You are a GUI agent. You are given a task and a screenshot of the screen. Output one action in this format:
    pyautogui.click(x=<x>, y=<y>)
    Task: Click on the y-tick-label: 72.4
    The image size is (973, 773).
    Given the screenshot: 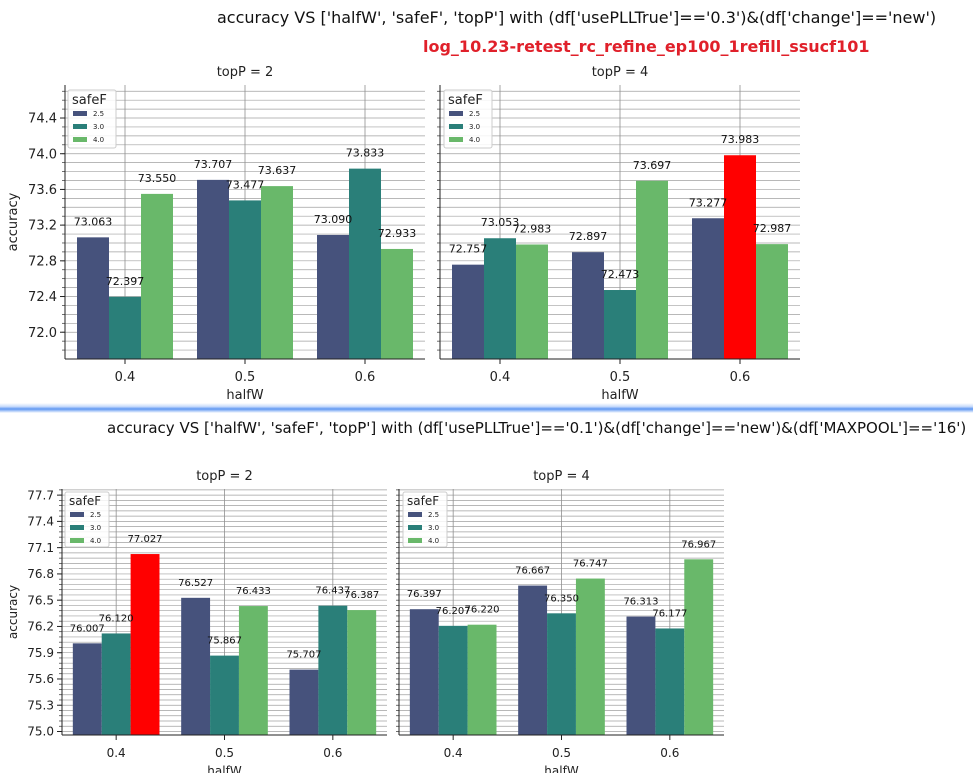 What is the action you would take?
    pyautogui.click(x=42, y=297)
    